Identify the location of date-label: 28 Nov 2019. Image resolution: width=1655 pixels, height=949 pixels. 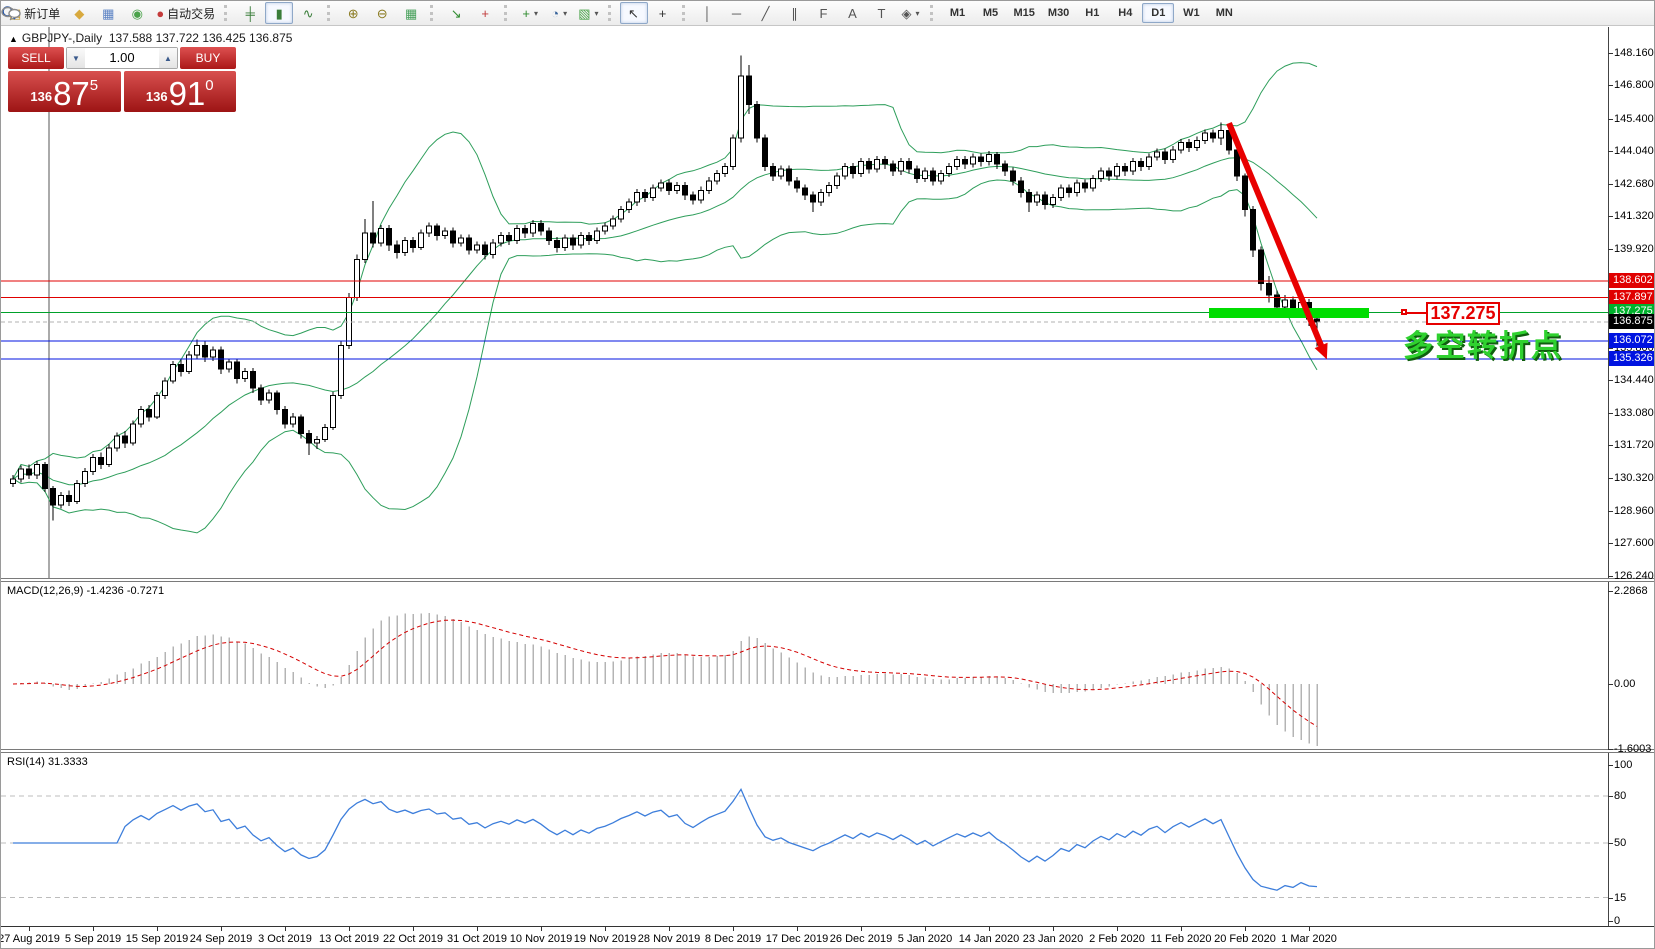
(669, 939).